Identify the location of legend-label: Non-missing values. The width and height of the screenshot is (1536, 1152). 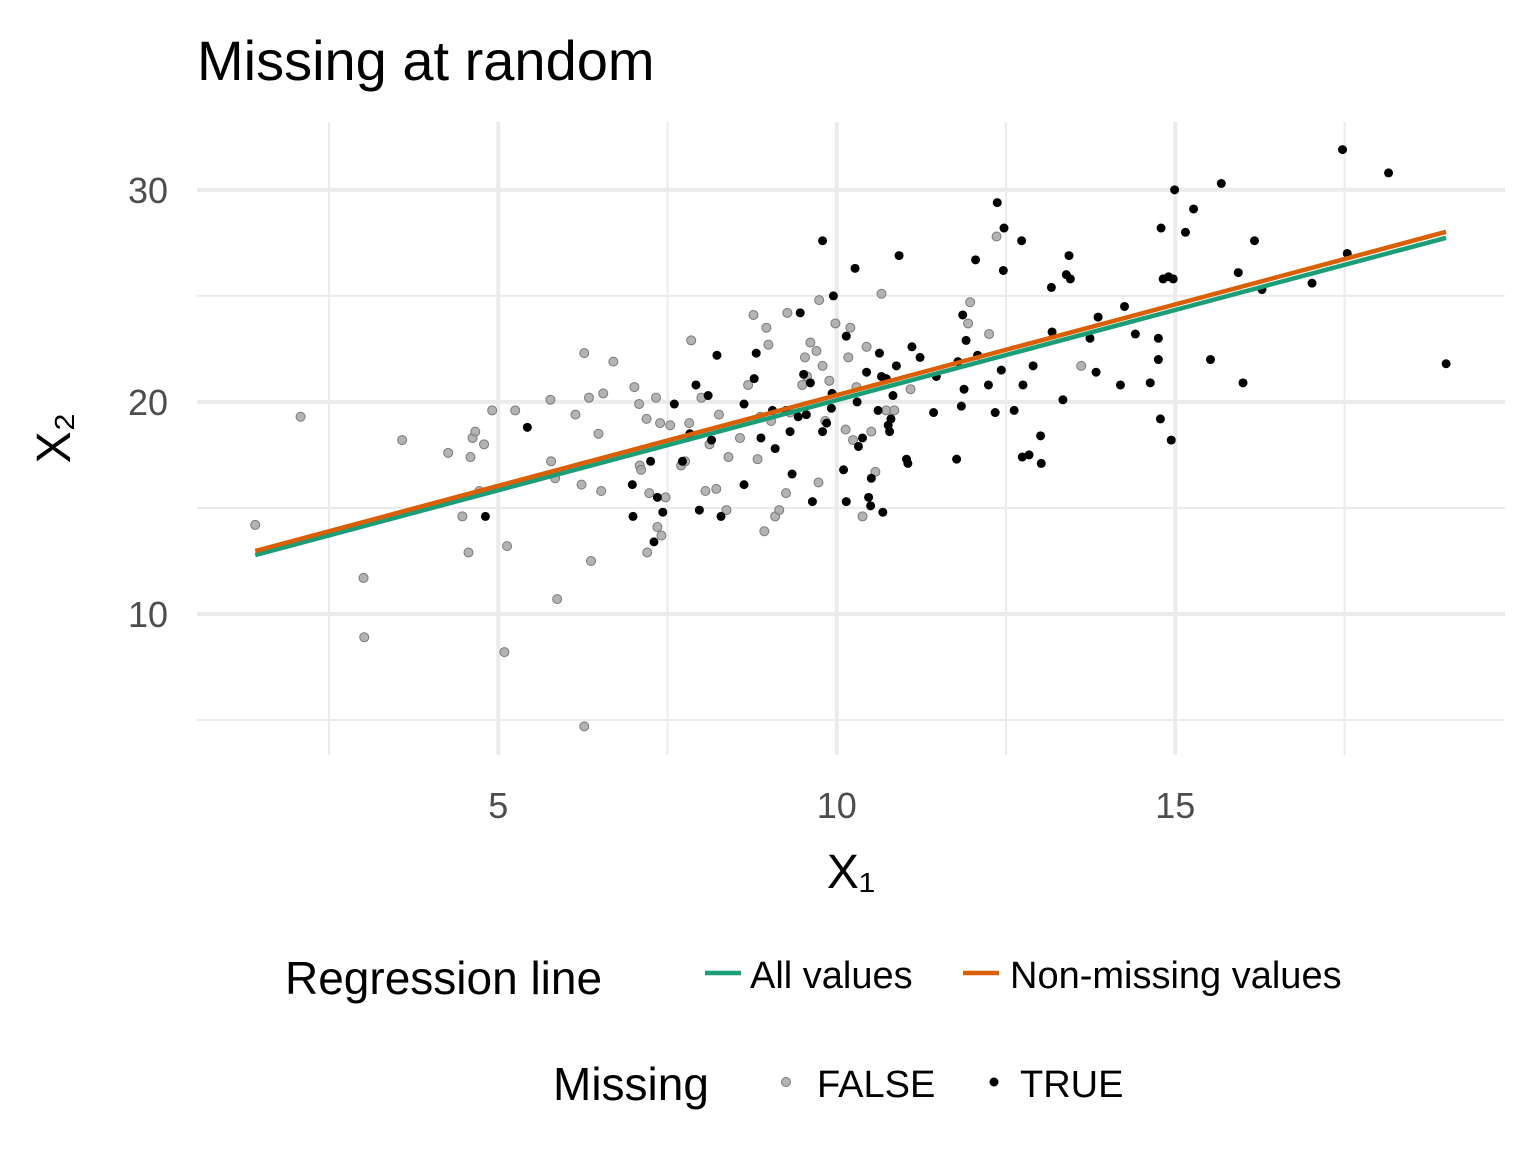
(1176, 976).